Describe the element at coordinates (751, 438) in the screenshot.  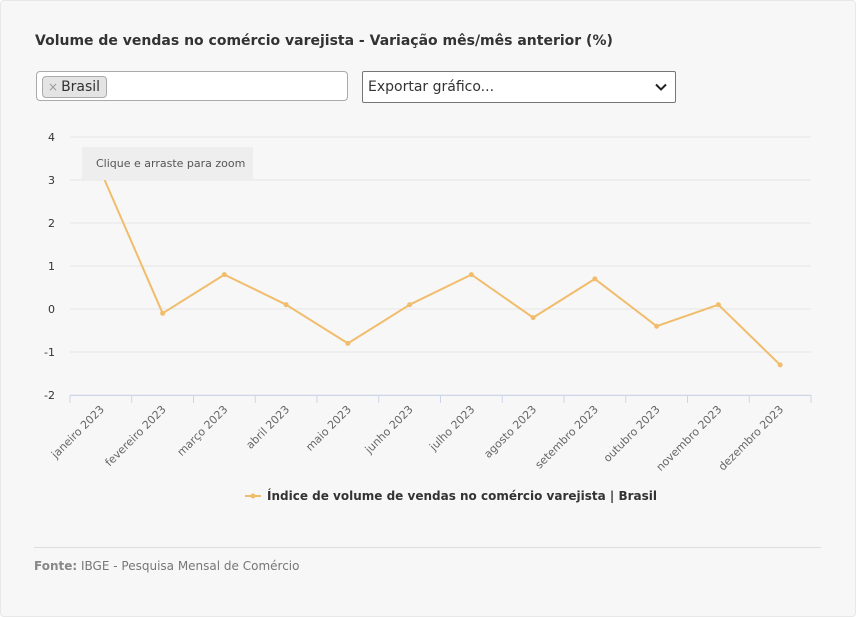
I see `x-tick-label: dezembro 2023` at that location.